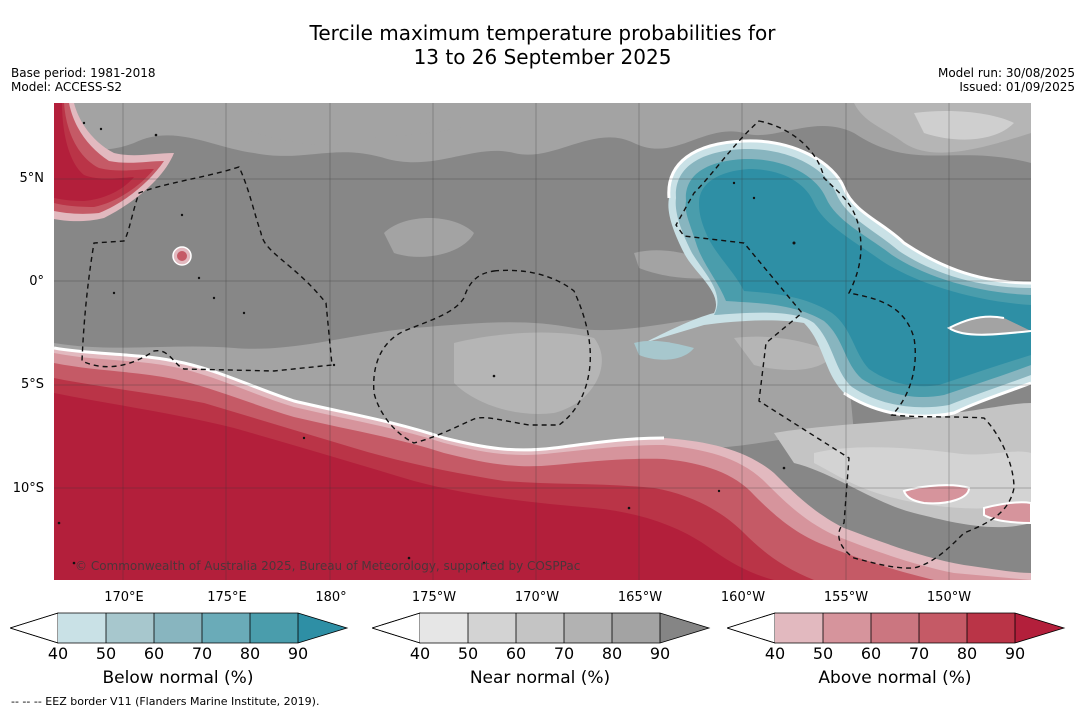 The image size is (1085, 713). Describe the element at coordinates (227, 597) in the screenshot. I see `lon-label-175e: 175°E` at that location.